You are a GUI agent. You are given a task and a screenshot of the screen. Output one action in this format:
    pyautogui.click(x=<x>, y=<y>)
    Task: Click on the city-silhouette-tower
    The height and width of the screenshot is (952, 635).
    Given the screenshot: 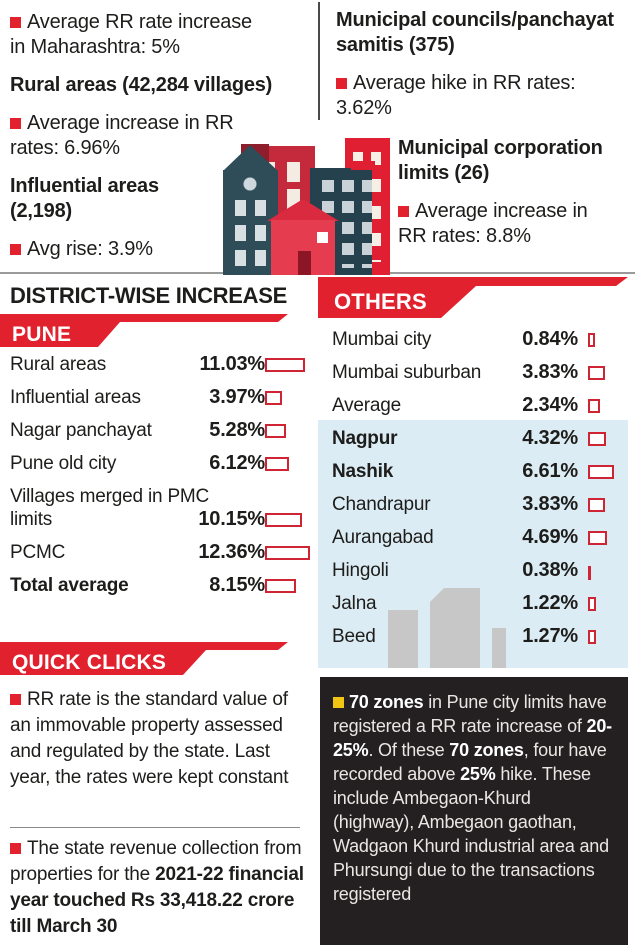 What is the action you would take?
    pyautogui.click(x=455, y=628)
    